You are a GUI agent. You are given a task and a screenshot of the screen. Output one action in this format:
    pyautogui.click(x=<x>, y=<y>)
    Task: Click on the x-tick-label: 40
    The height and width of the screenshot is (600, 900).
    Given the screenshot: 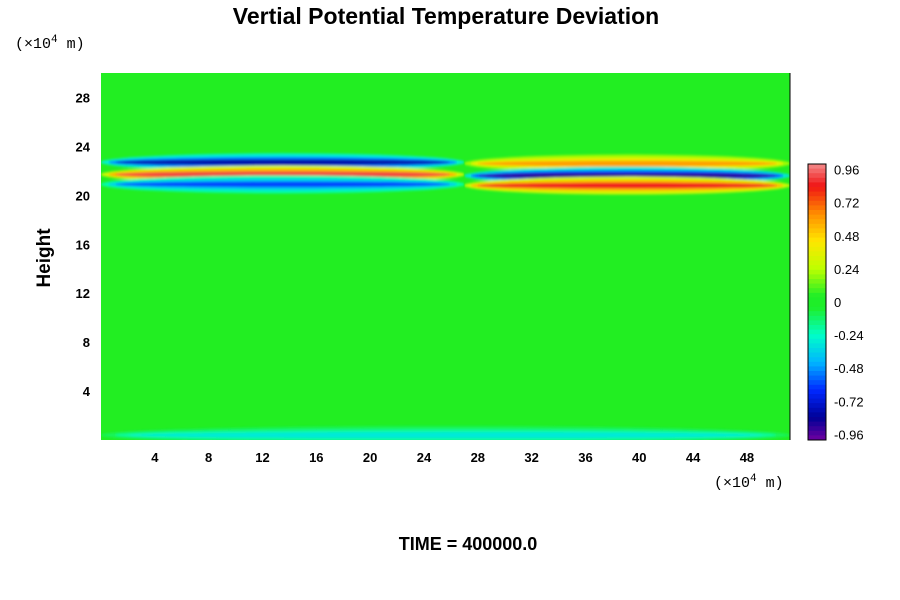 What is the action you would take?
    pyautogui.click(x=639, y=457)
    